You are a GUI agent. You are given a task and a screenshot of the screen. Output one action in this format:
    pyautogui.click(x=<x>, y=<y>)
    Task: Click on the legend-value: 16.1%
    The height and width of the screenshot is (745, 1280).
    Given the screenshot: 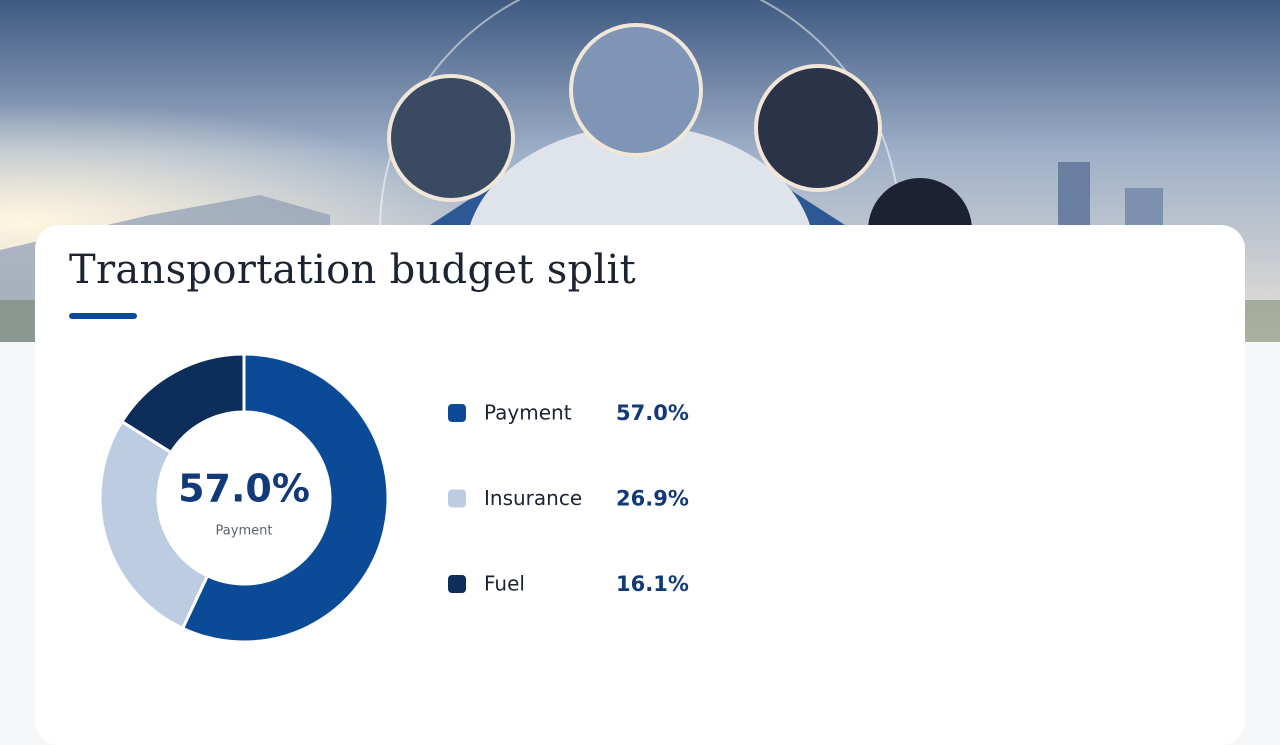 What is the action you would take?
    pyautogui.click(x=652, y=584)
    